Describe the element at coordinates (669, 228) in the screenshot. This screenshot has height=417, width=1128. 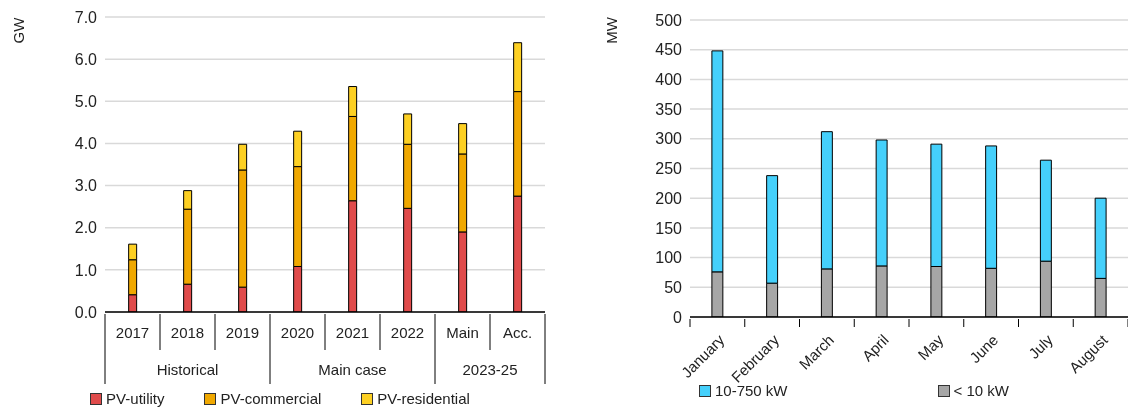
I see `y-tick-label: 150` at that location.